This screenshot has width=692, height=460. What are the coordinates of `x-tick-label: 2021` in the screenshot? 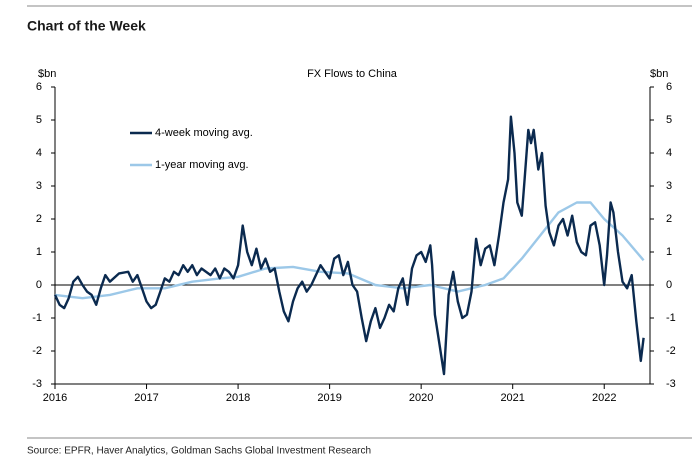 It's located at (512, 398).